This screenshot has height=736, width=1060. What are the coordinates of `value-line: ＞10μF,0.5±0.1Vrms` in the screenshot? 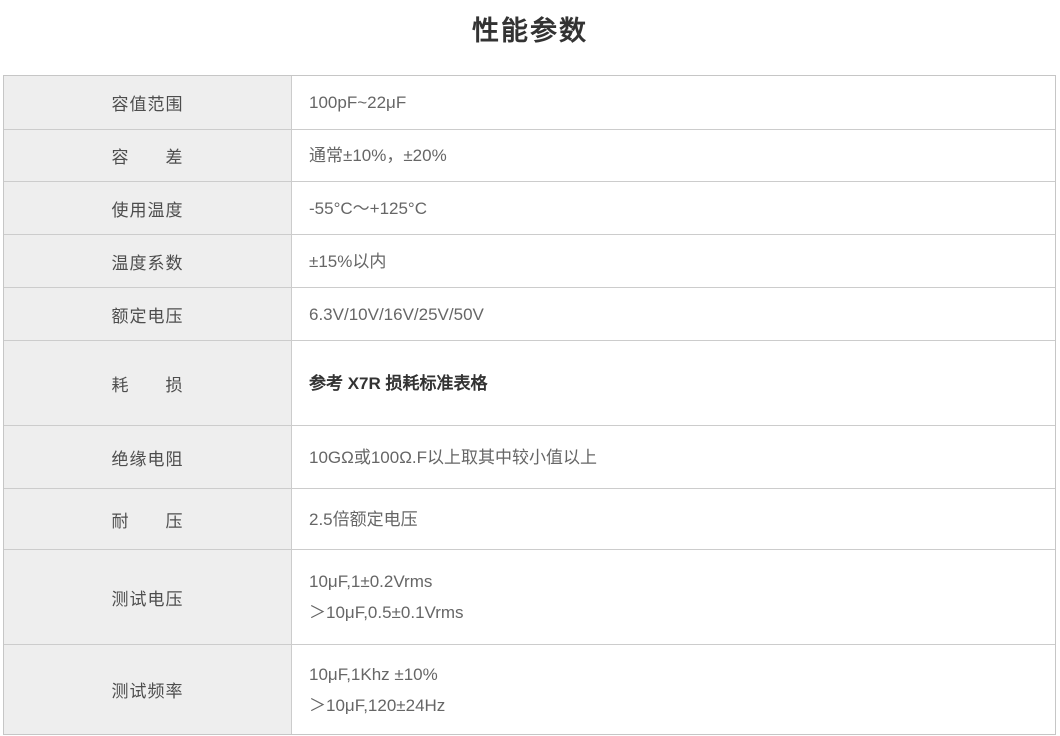 It's located at (386, 612).